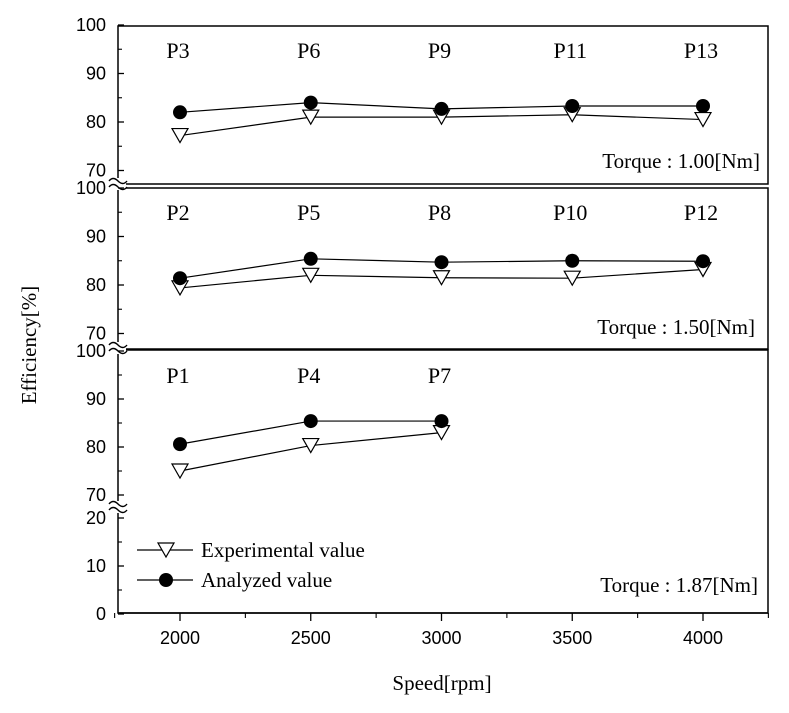 The width and height of the screenshot is (789, 713). Describe the element at coordinates (29, 345) in the screenshot. I see `y-axis-label: Efficiency[%]` at that location.